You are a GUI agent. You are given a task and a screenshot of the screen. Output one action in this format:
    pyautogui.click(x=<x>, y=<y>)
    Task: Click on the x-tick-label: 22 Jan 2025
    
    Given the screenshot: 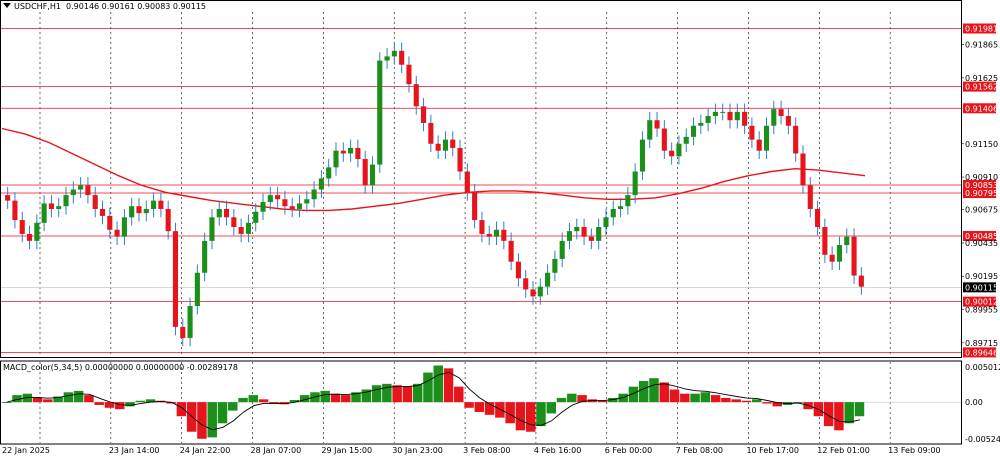 What is the action you would take?
    pyautogui.click(x=26, y=450)
    